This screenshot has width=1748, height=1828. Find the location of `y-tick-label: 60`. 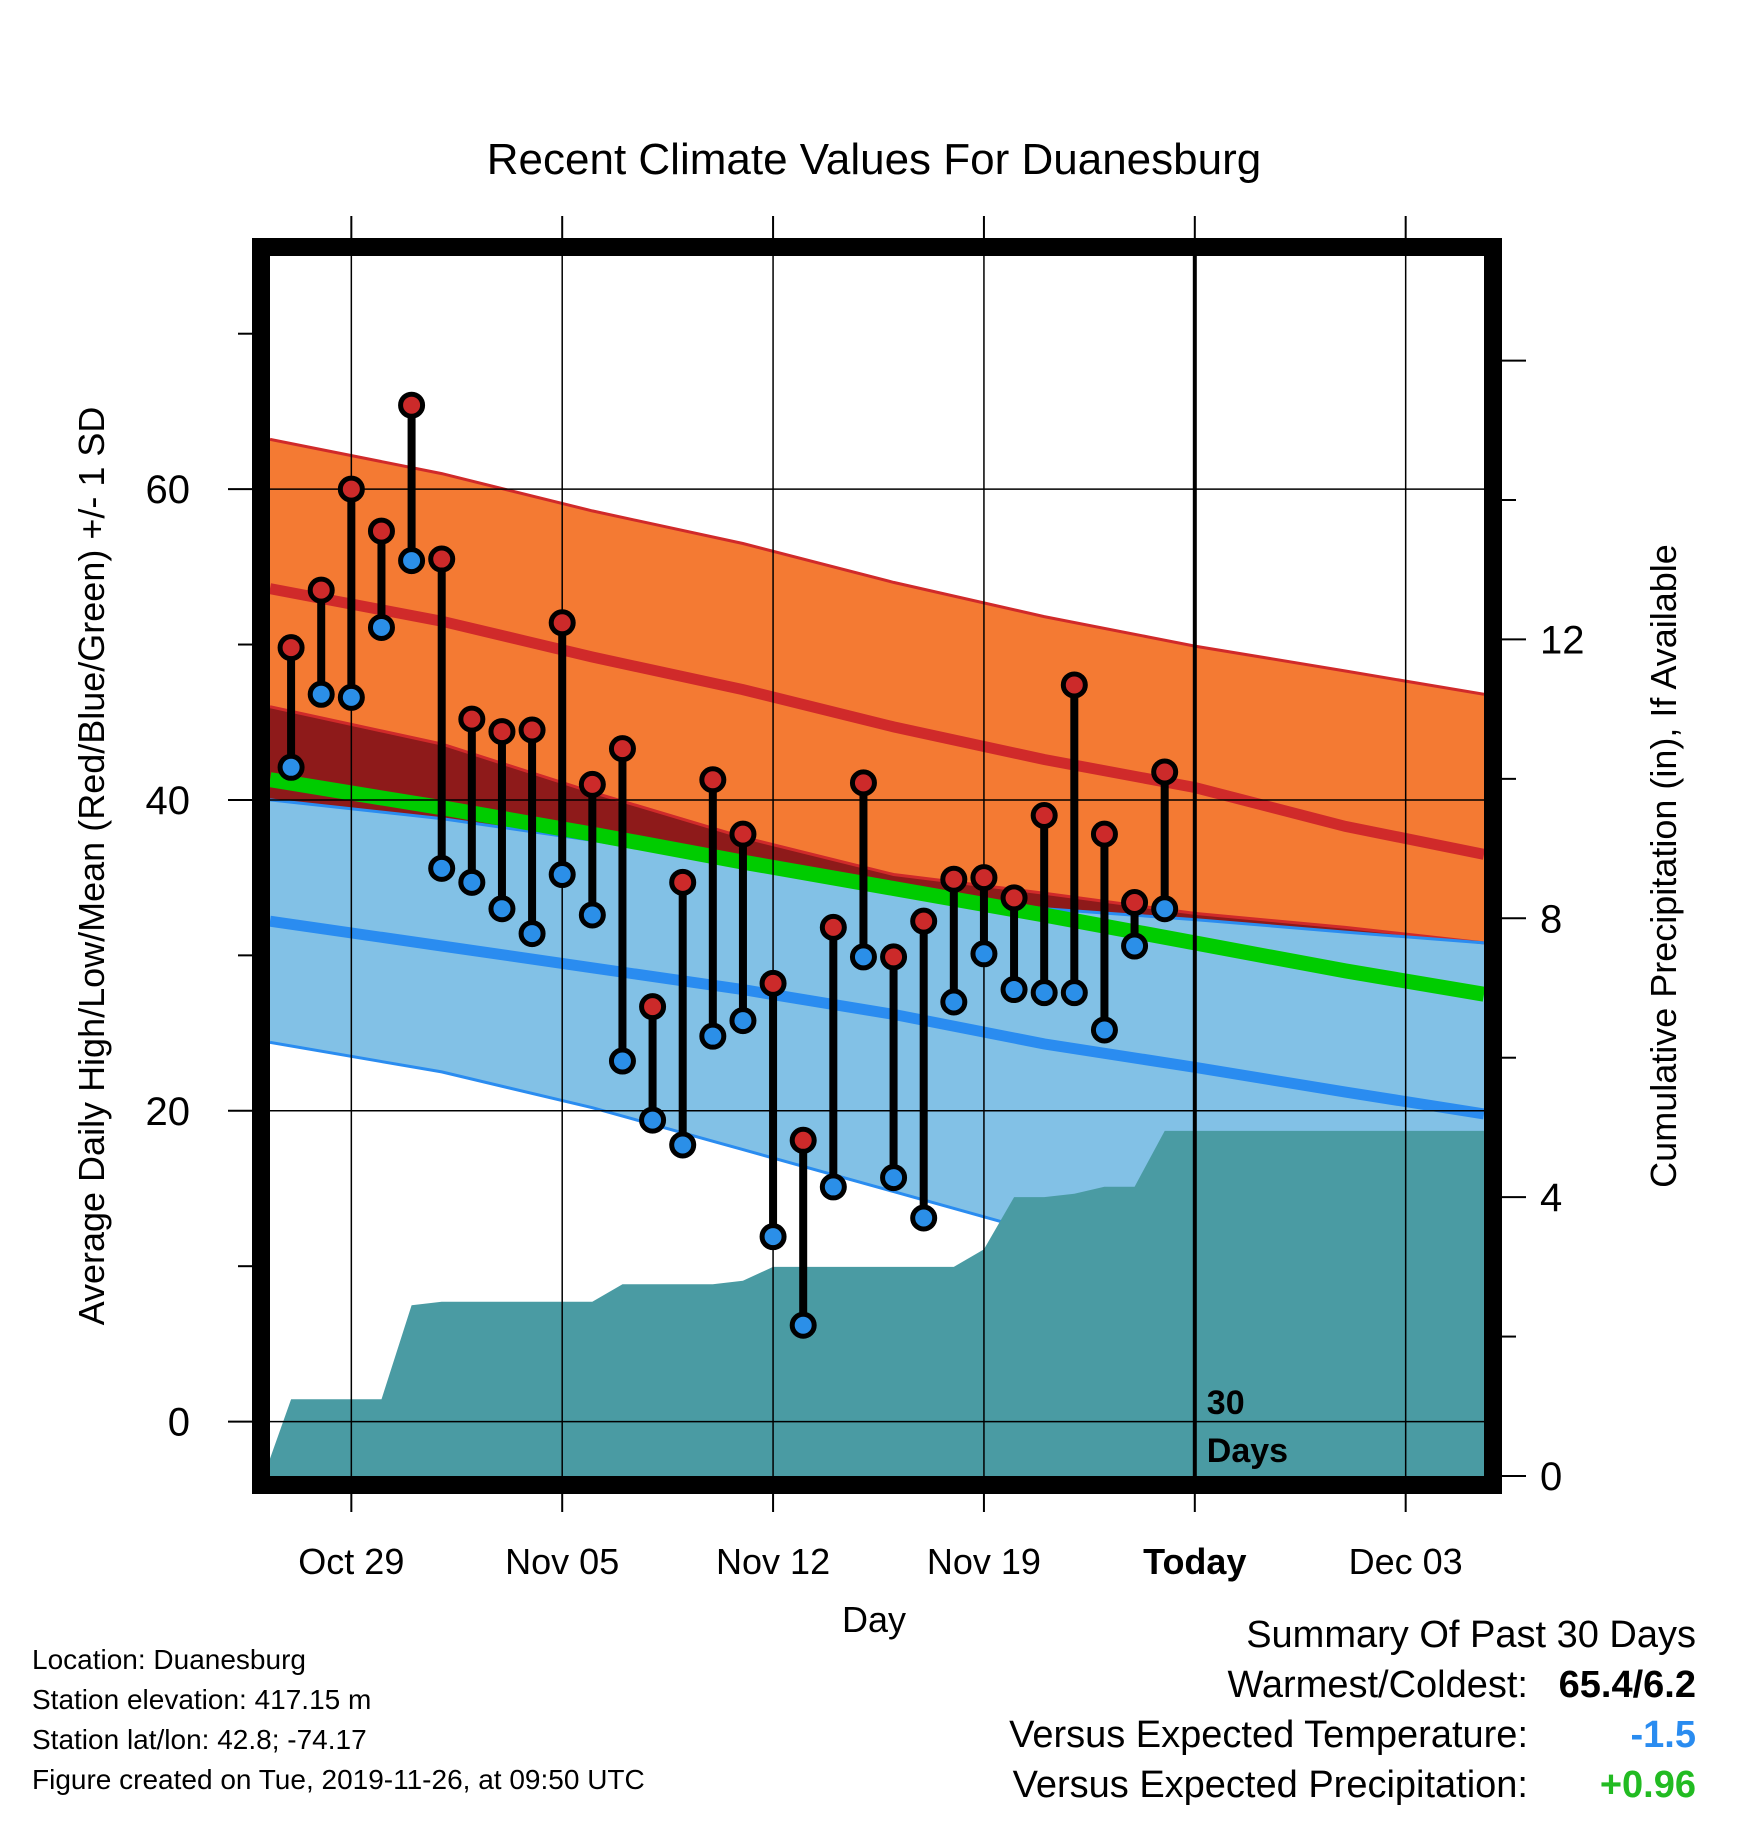

y-tick-label: 60 is located at coordinates (168, 490).